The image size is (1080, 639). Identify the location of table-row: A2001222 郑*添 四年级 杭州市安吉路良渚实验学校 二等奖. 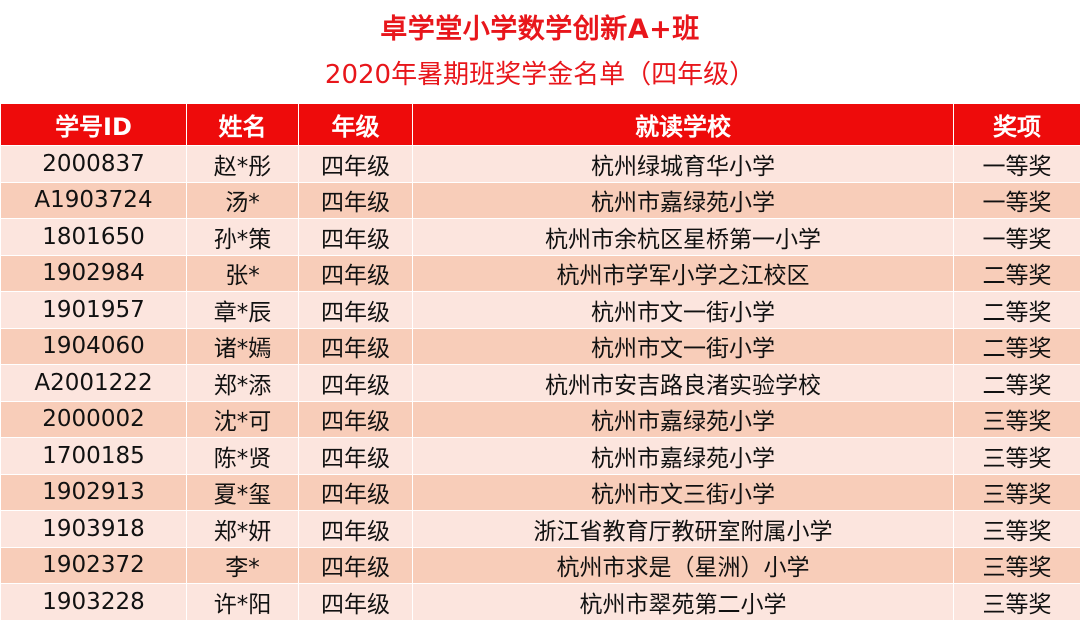
(540, 383).